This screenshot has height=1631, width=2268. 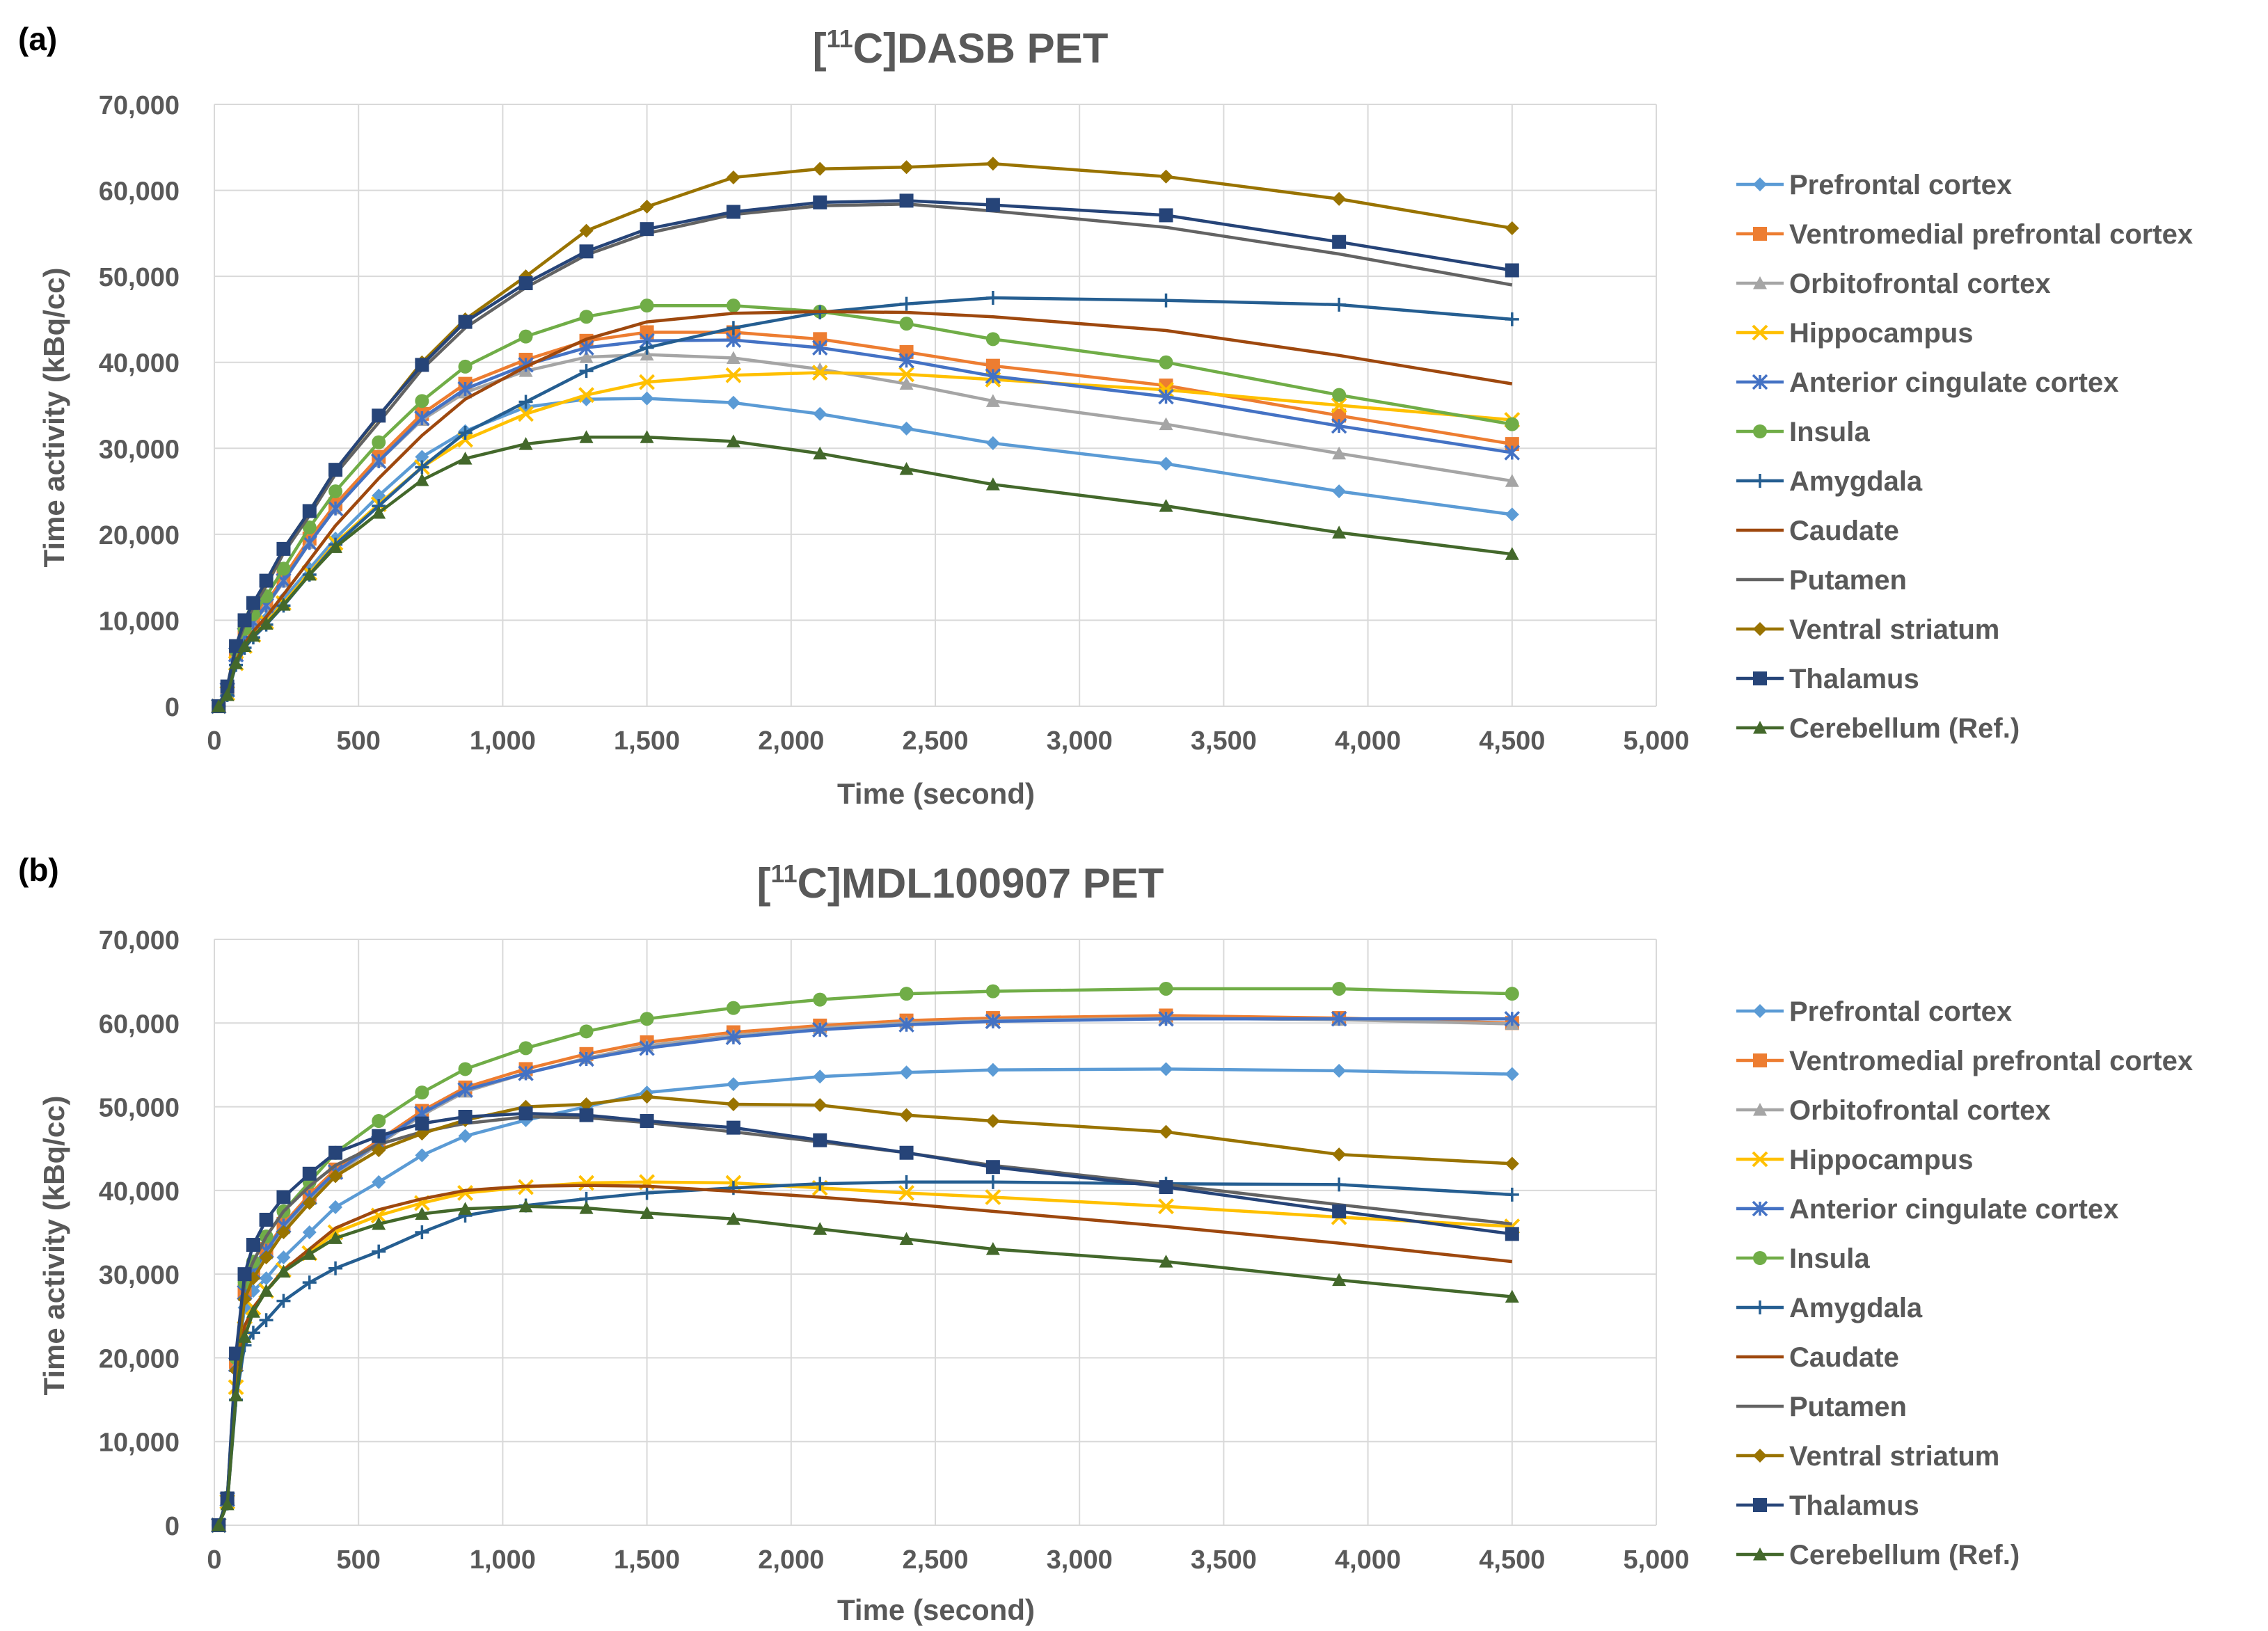 What do you see at coordinates (1821, 580) in the screenshot?
I see `legend-item-putamen: Putamen` at bounding box center [1821, 580].